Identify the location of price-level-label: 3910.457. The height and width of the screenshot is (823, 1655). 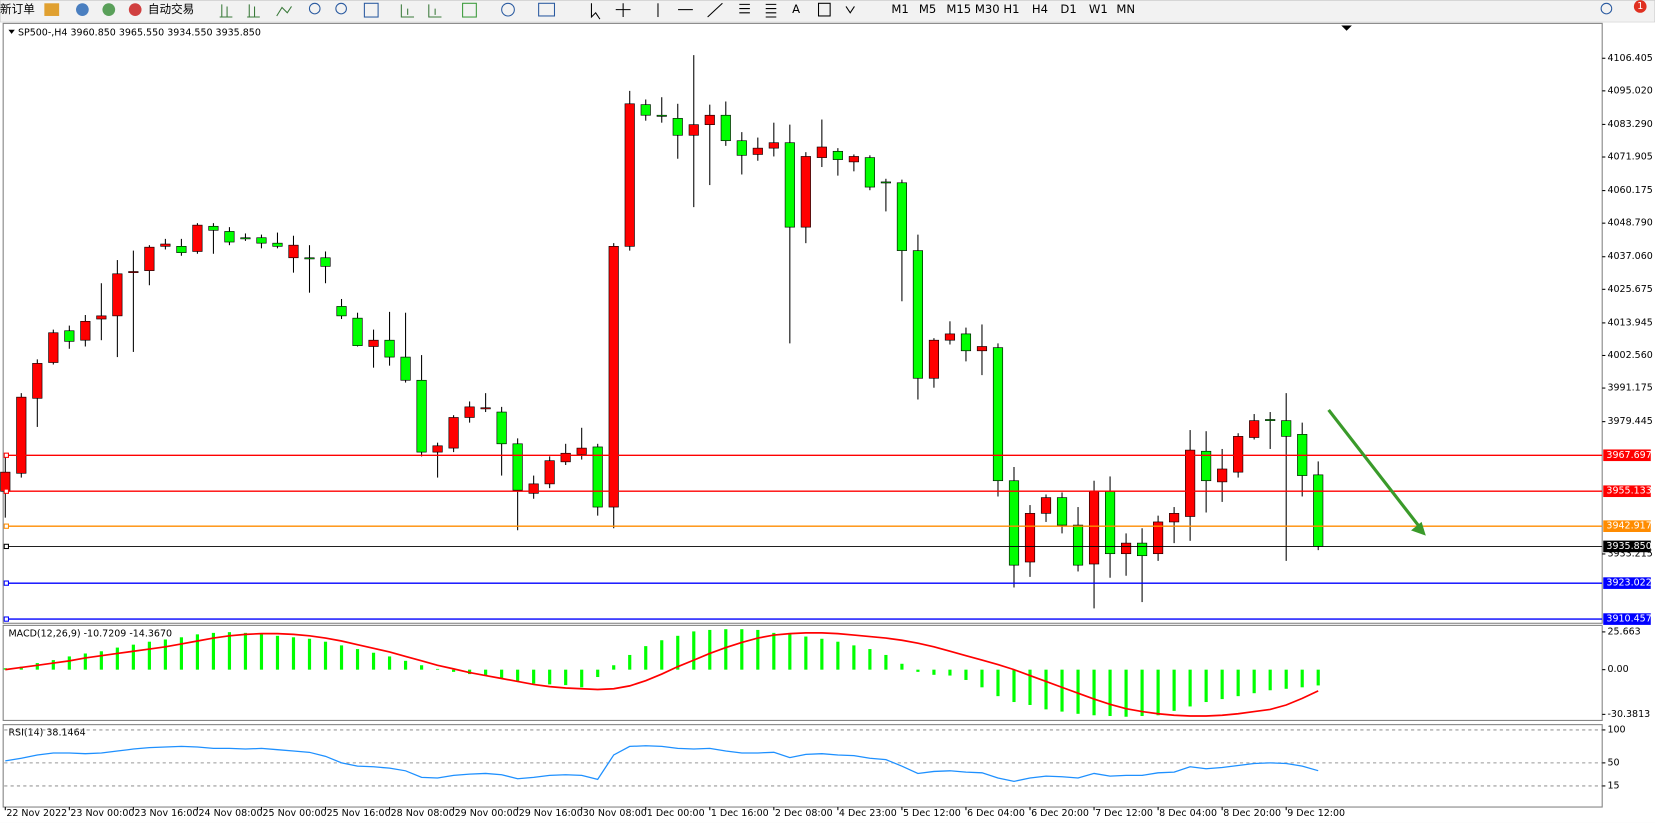
(1628, 619).